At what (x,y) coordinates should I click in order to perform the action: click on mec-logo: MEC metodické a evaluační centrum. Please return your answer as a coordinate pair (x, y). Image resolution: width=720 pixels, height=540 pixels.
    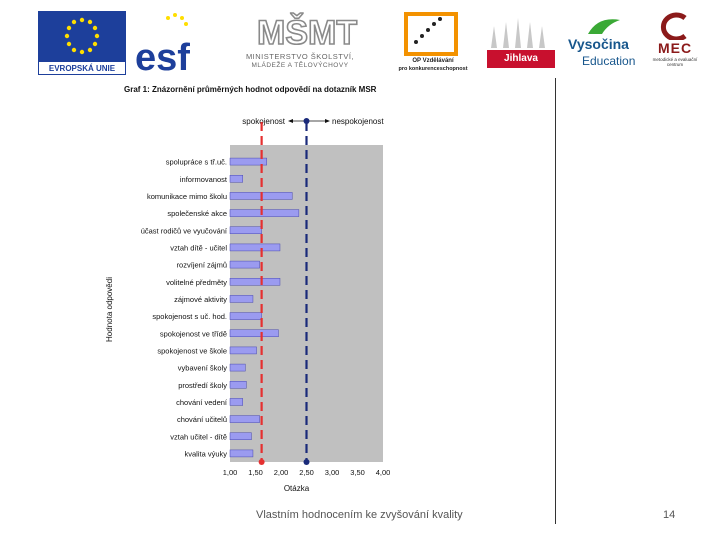
    Looking at the image, I should click on (675, 42).